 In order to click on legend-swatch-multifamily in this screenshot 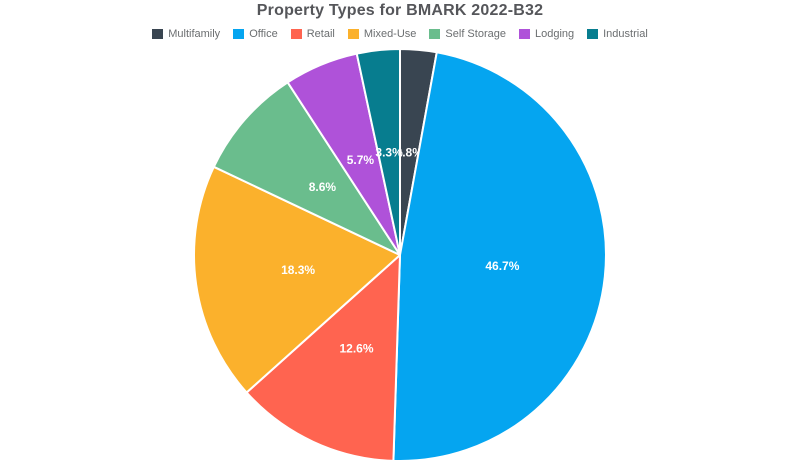, I will do `click(158, 34)`.